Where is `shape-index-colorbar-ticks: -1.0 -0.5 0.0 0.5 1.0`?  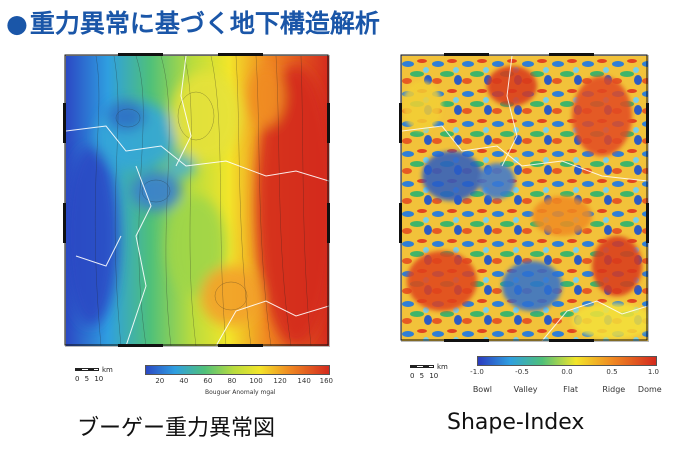
shape-index-colorbar-ticks: -1.0 -0.5 0.0 0.5 1.0 is located at coordinates (567, 373).